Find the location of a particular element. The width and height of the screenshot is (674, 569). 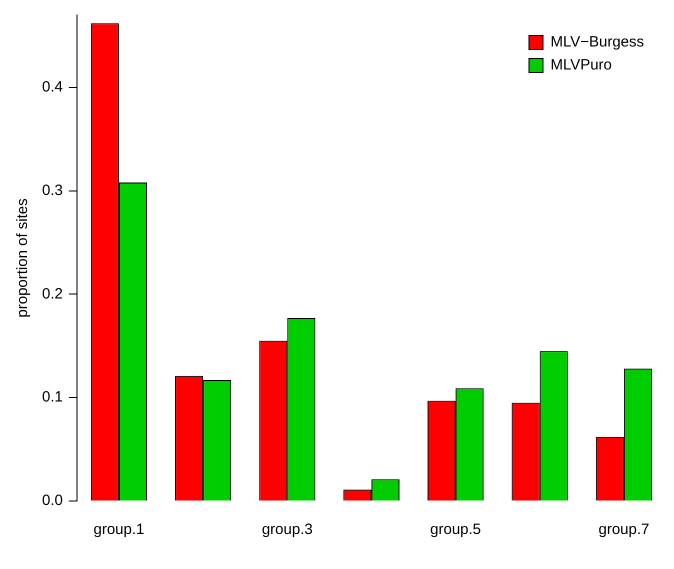

x-tick-label: group.7 is located at coordinates (624, 529).